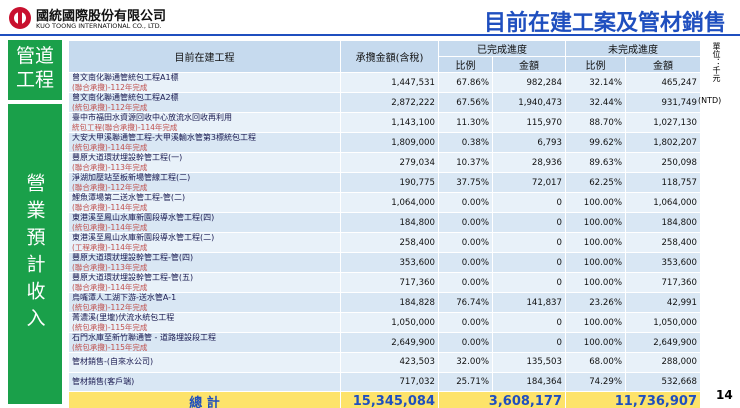 The width and height of the screenshot is (740, 408). What do you see at coordinates (204, 399) in the screenshot?
I see `total-label: 總 計` at bounding box center [204, 399].